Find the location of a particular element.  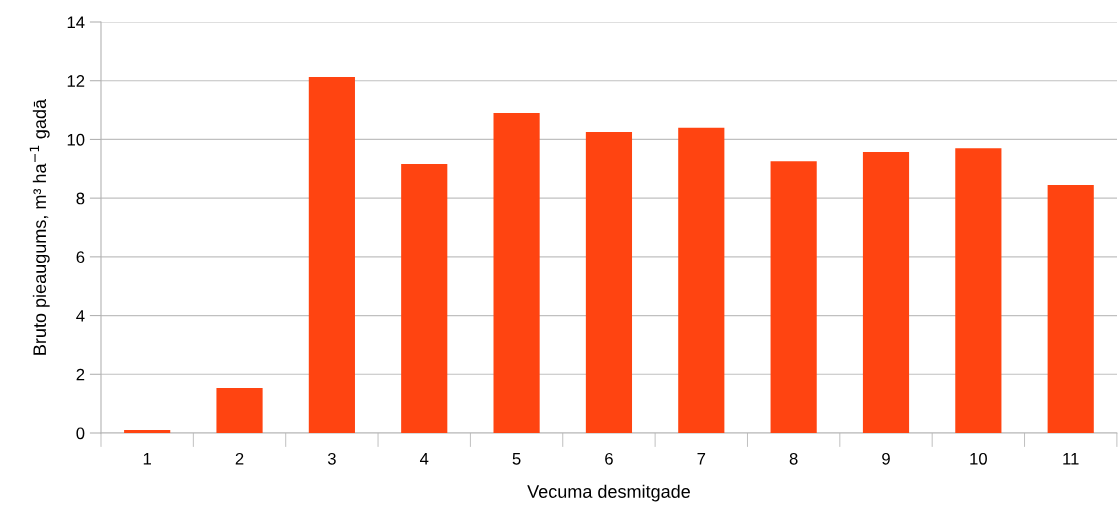

x-tick-label: 8 is located at coordinates (793, 458).